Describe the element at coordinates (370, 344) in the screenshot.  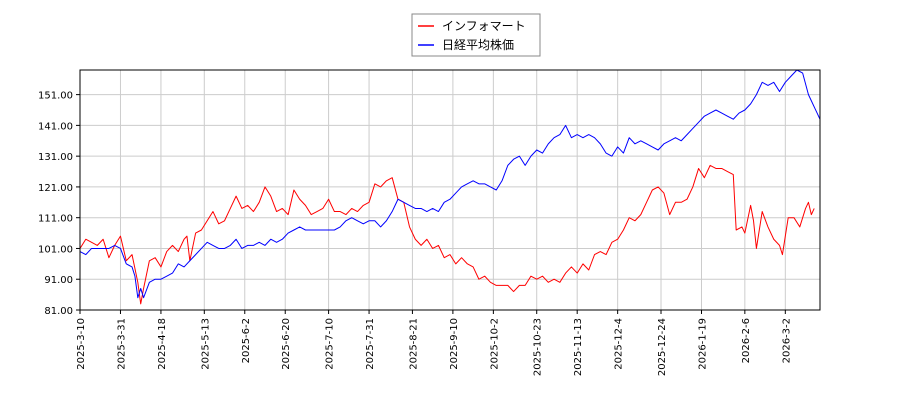
I see `x-tick-label: 2025-7-31` at that location.